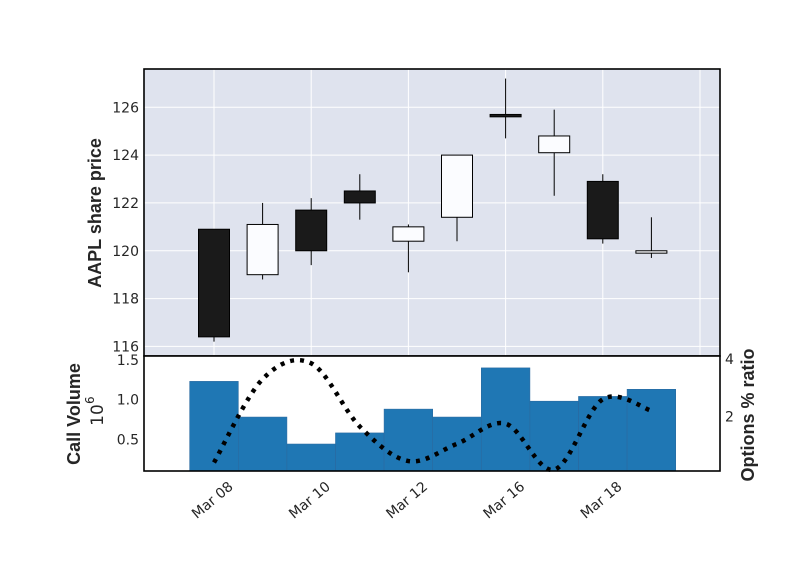 The width and height of the screenshot is (800, 575). Describe the element at coordinates (602, 501) in the screenshot. I see `x-tick-label: Mar 18` at that location.